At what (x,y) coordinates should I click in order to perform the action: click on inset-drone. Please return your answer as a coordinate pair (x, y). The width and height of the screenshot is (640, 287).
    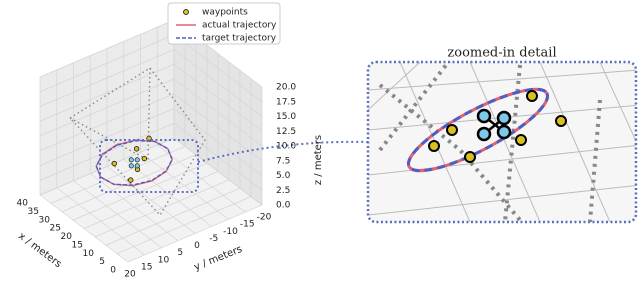
    Looking at the image, I should click on (494, 125).